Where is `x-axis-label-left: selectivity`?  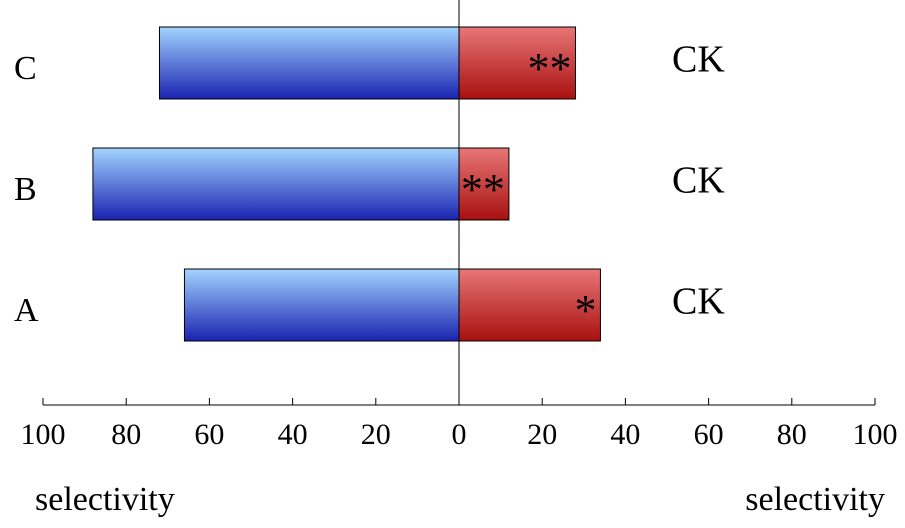 x-axis-label-left: selectivity is located at coordinates (105, 499).